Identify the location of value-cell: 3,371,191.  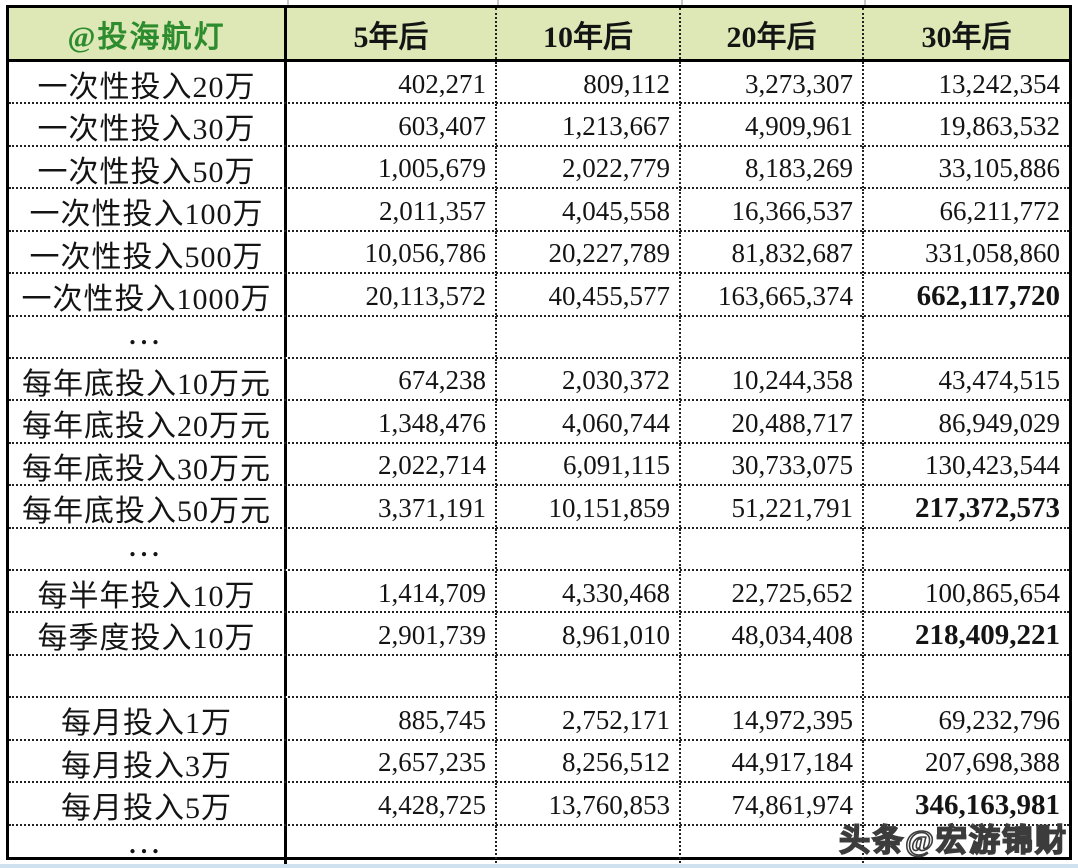
(392, 508).